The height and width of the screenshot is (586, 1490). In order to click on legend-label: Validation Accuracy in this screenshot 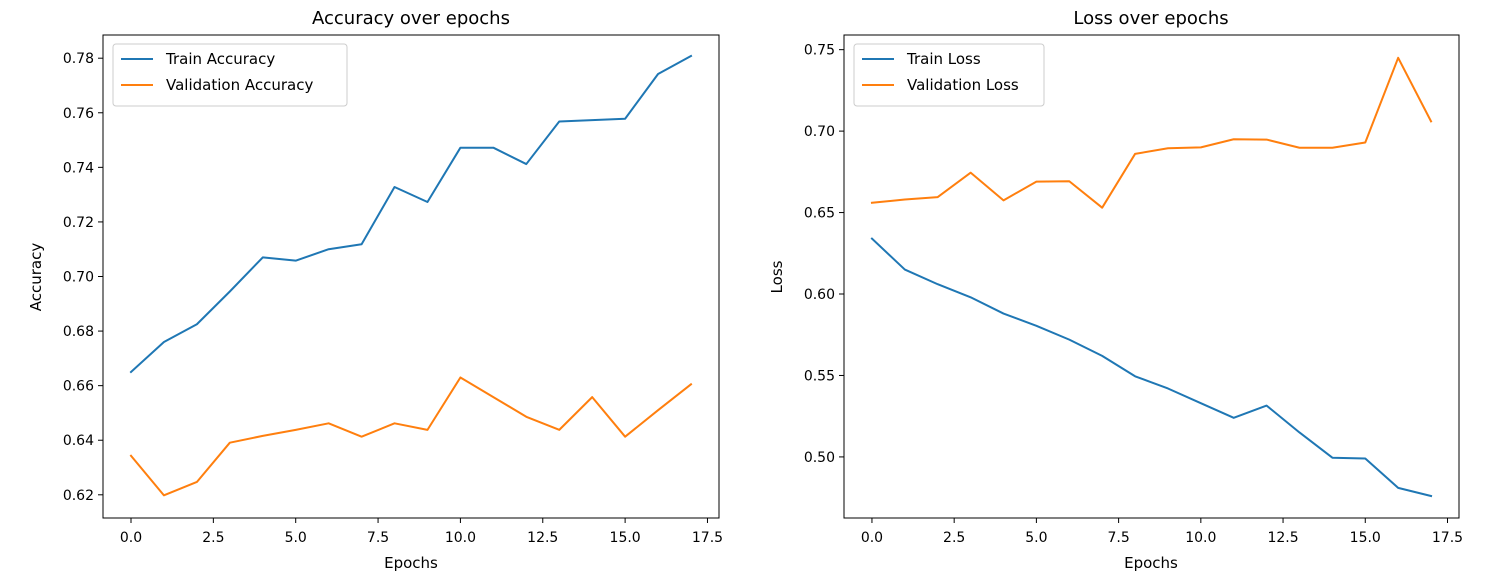, I will do `click(239, 85)`.